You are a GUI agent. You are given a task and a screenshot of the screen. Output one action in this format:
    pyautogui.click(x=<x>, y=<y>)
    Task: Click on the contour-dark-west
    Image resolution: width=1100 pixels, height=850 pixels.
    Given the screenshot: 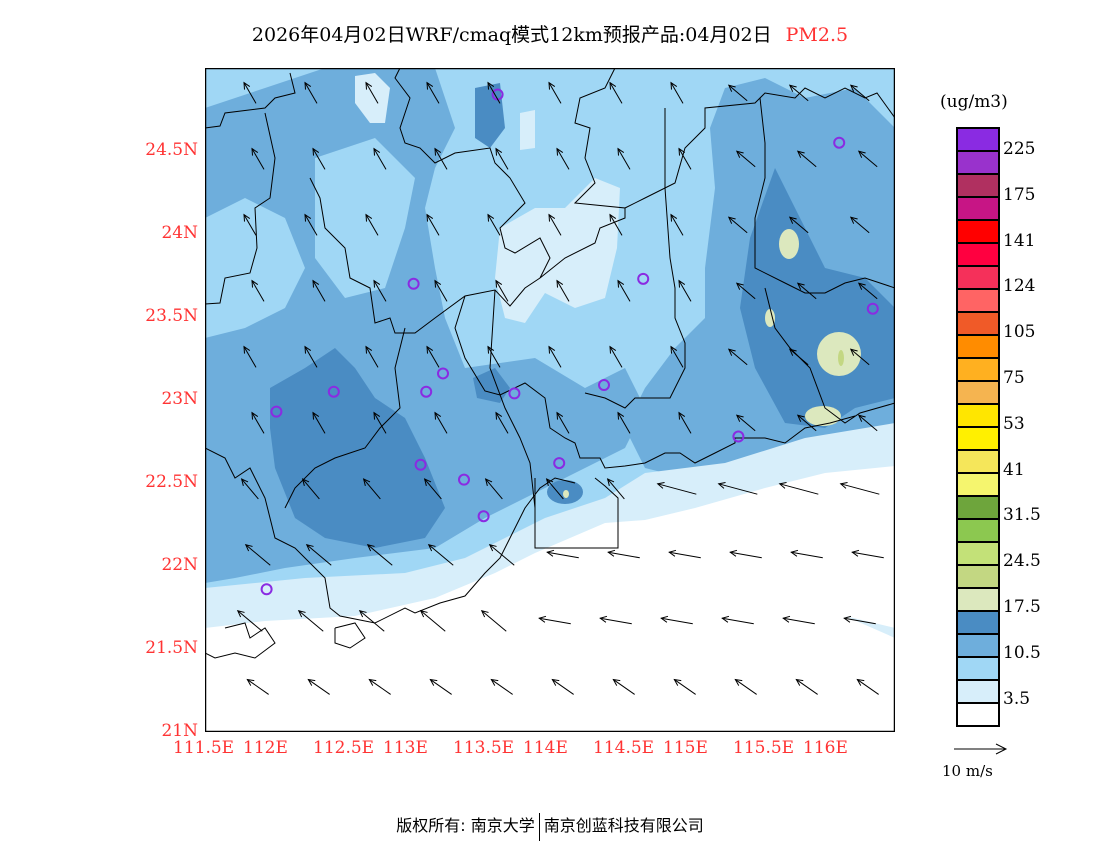 What is the action you would take?
    pyautogui.click(x=357, y=448)
    